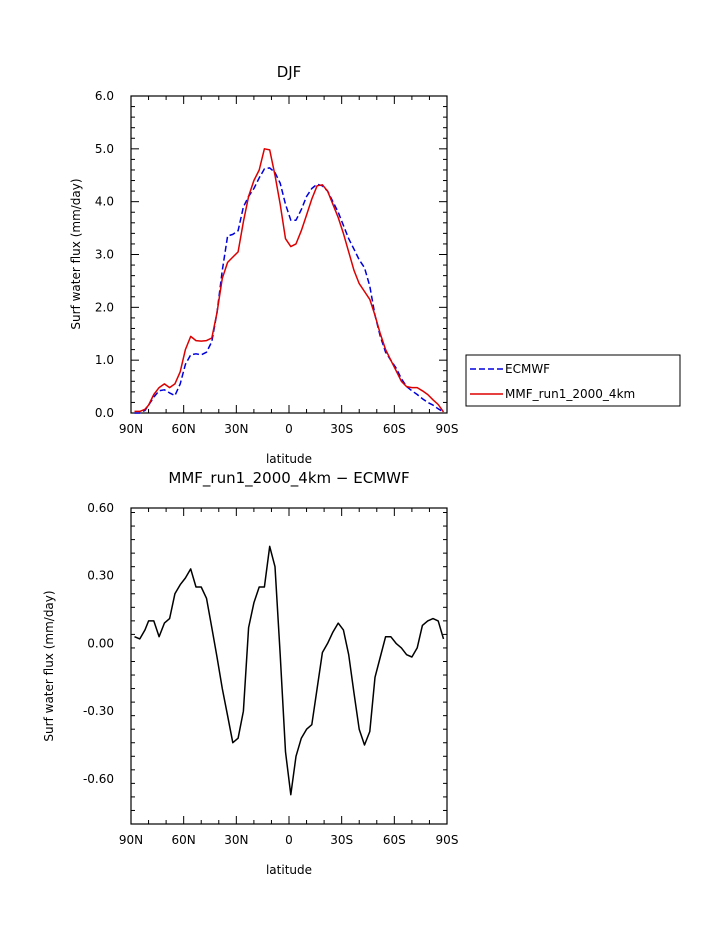 The image size is (723, 935). I want to click on y-tick-label: 0.30, so click(100, 576).